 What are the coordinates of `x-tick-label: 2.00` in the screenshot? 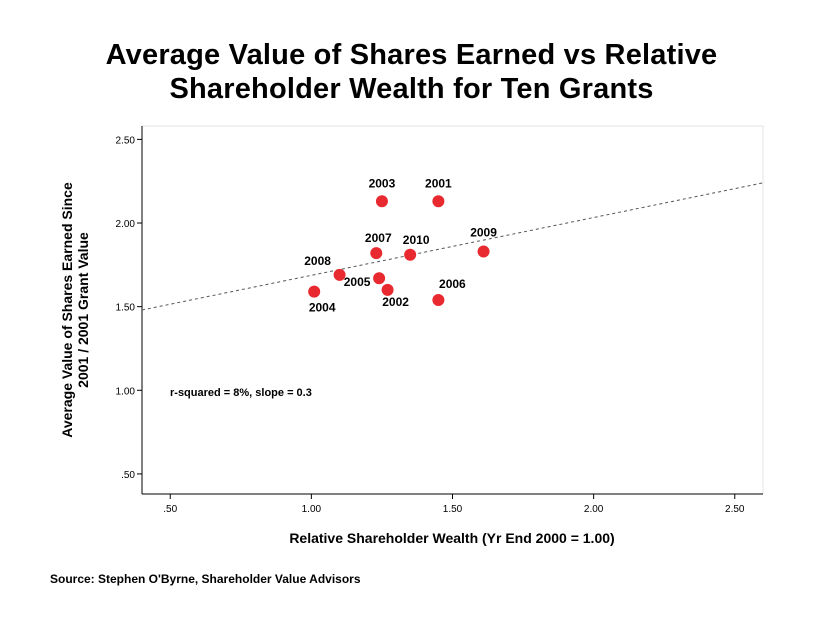 It's located at (594, 509).